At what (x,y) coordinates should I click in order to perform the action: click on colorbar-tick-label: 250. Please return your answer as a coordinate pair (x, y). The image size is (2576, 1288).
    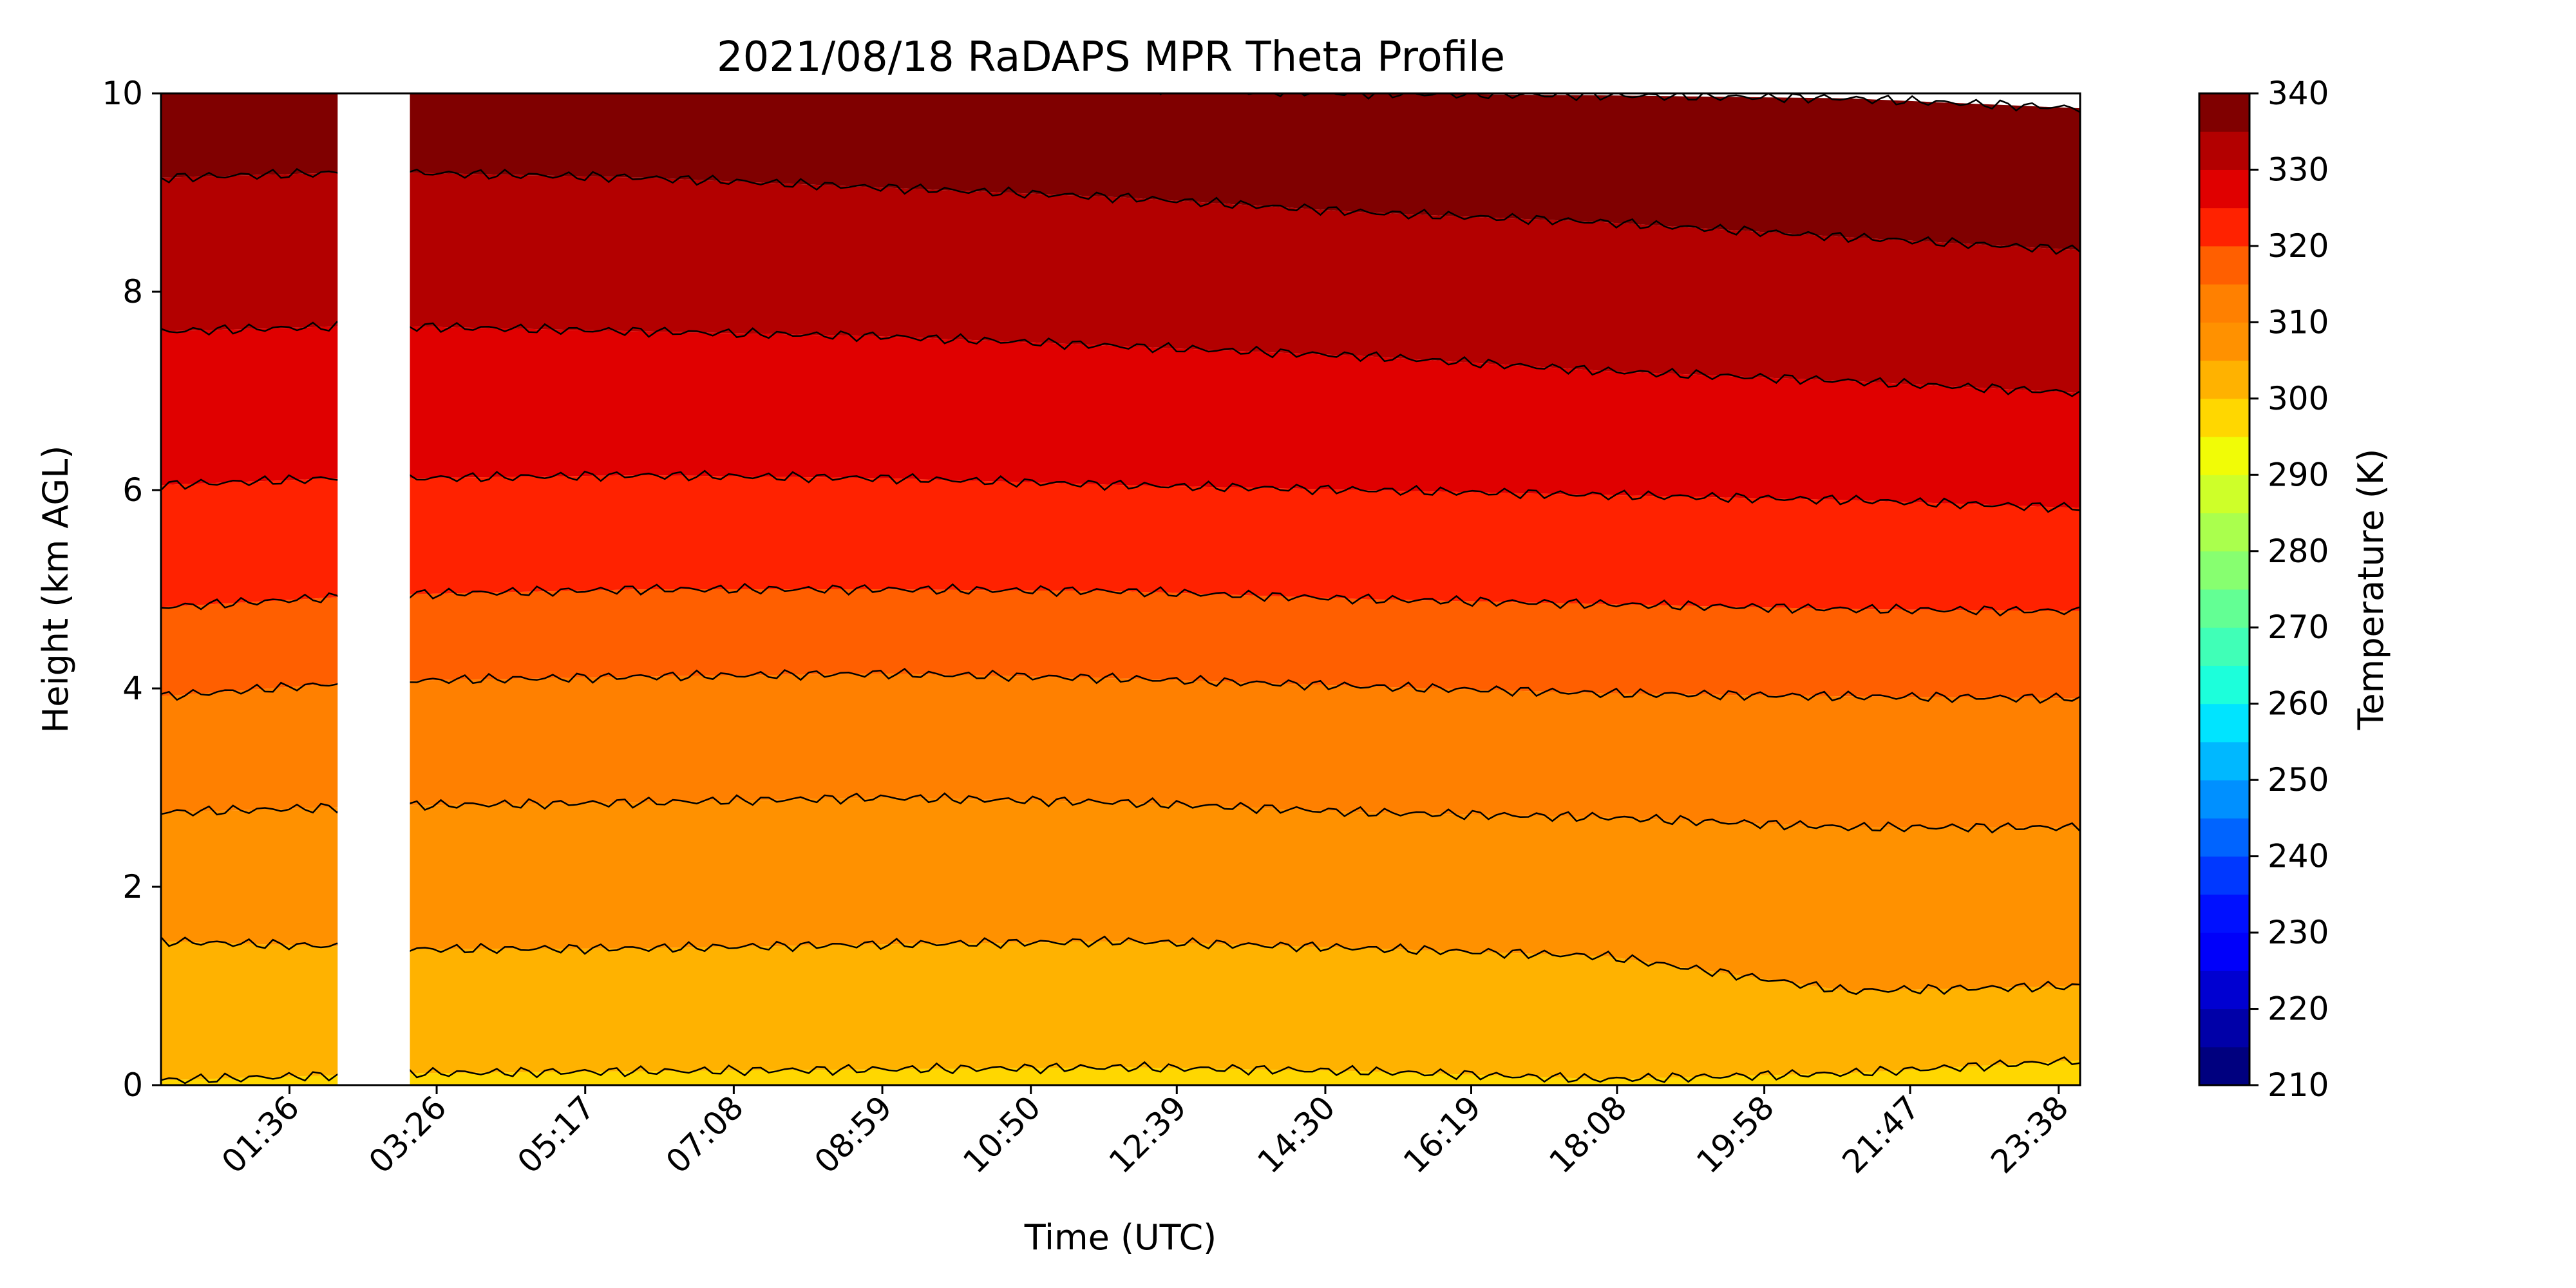
    Looking at the image, I should click on (2298, 780).